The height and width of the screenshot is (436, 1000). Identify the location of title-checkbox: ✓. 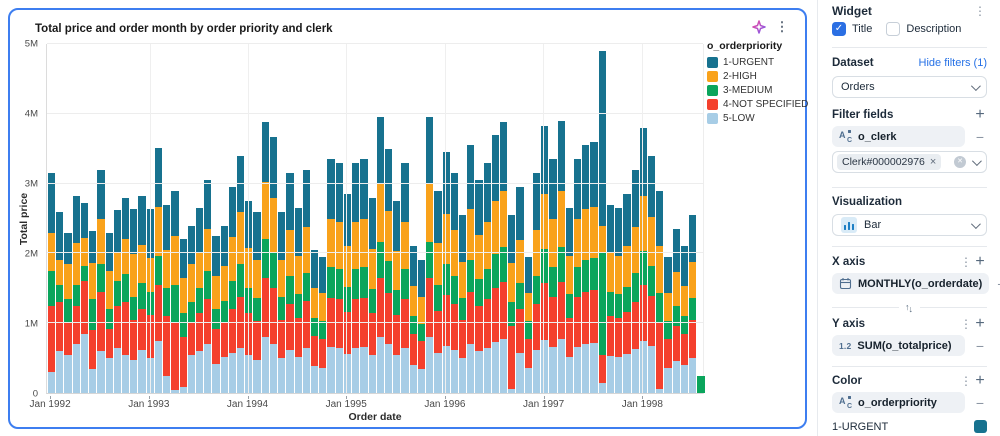
(839, 29).